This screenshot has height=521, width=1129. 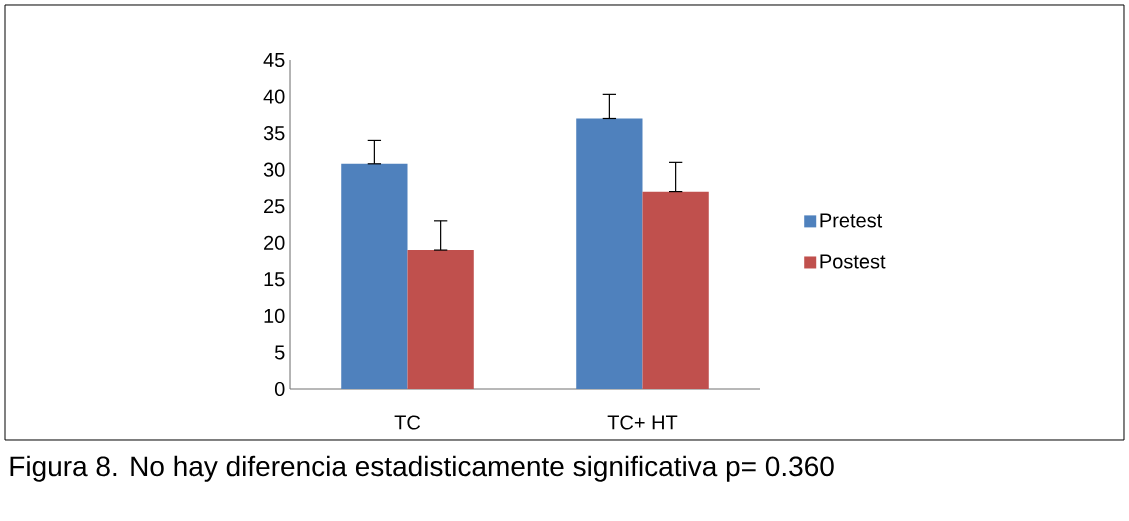 What do you see at coordinates (274, 279) in the screenshot?
I see `y-tick-label: 15` at bounding box center [274, 279].